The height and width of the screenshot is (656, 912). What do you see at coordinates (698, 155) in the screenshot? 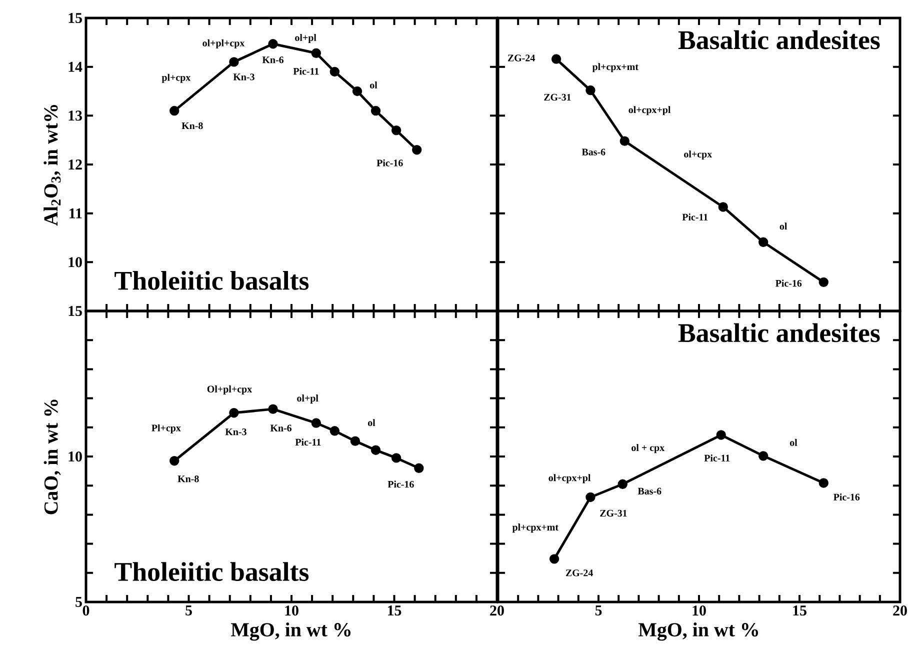
I see `annotation: ol+cpx` at bounding box center [698, 155].